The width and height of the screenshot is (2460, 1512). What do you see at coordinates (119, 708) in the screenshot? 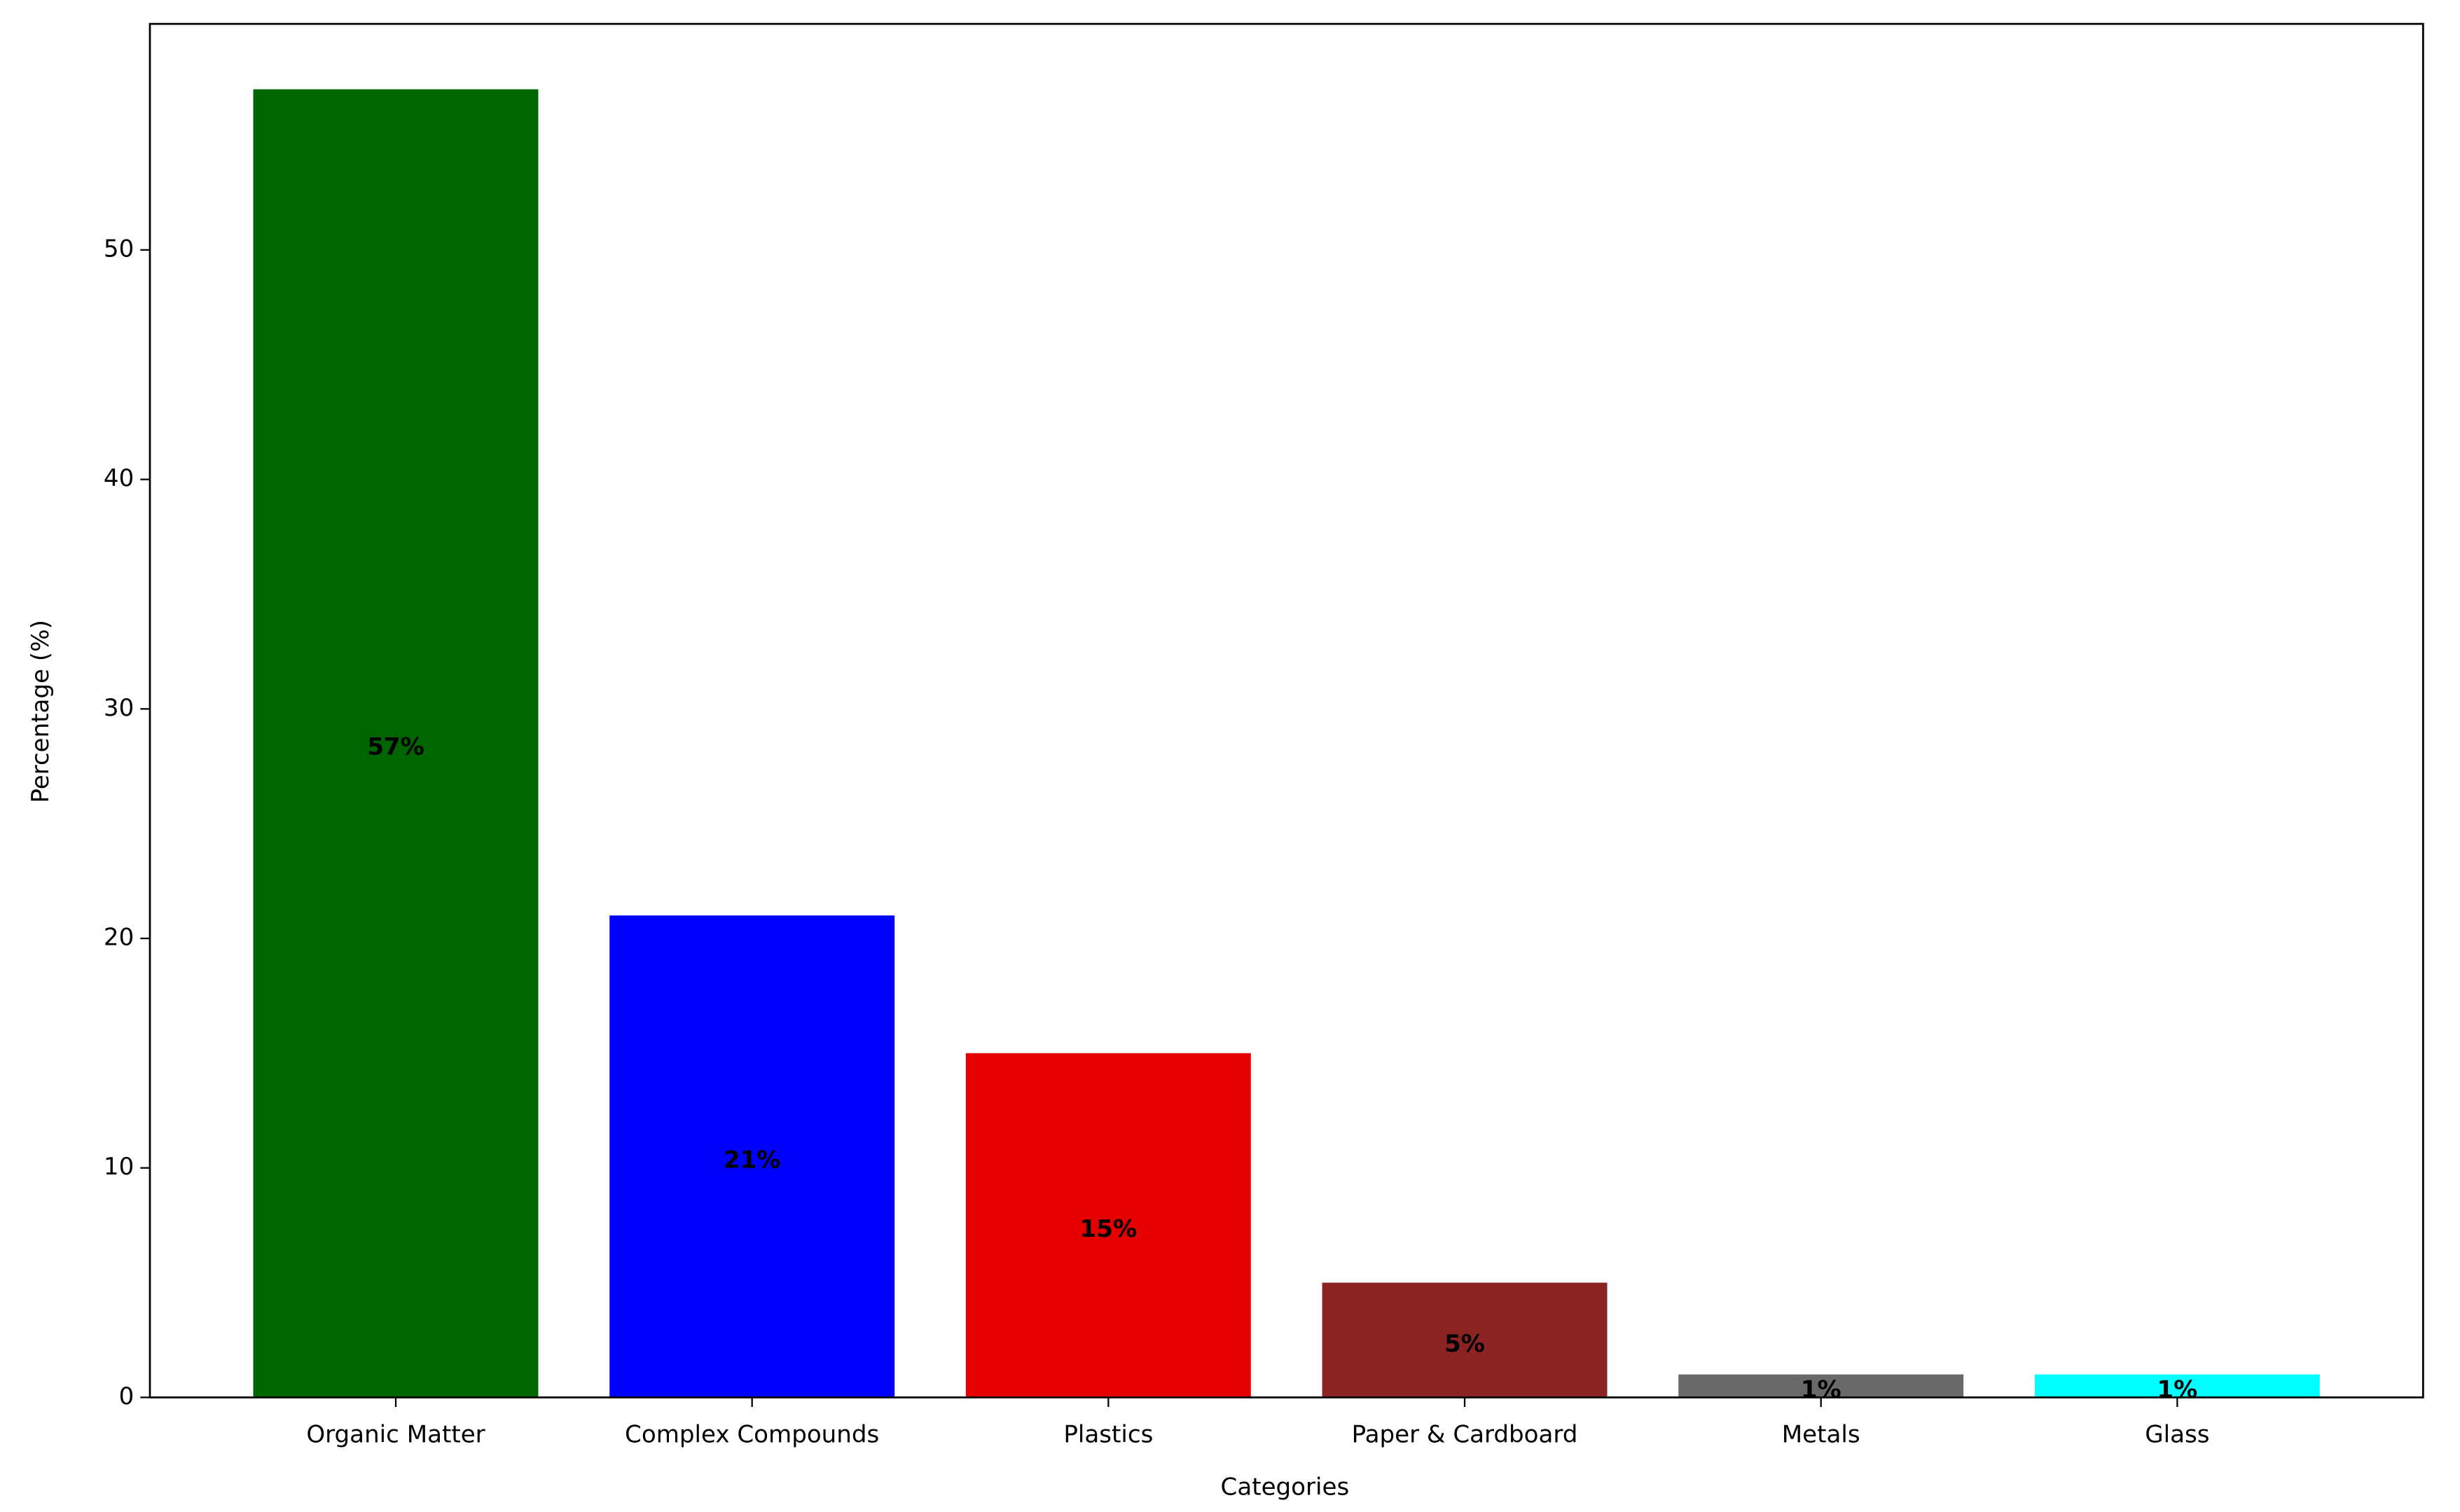
I see `y-tick-label: 30` at bounding box center [119, 708].